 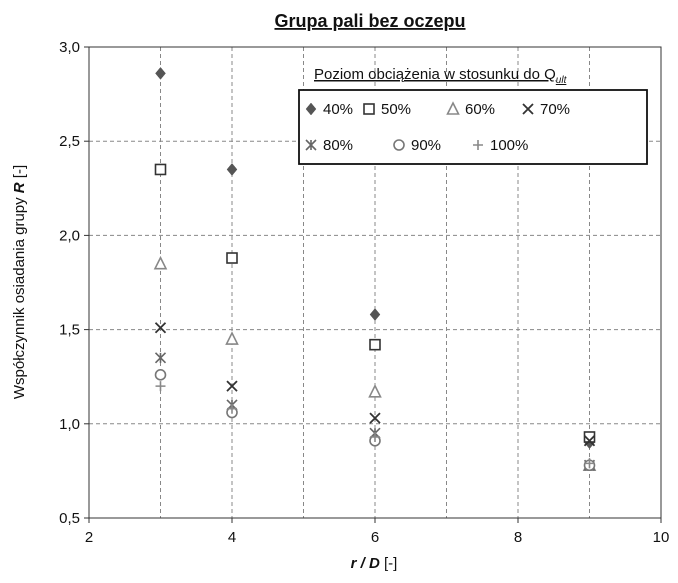 What do you see at coordinates (661, 537) in the screenshot?
I see `x-tick-label: 10` at bounding box center [661, 537].